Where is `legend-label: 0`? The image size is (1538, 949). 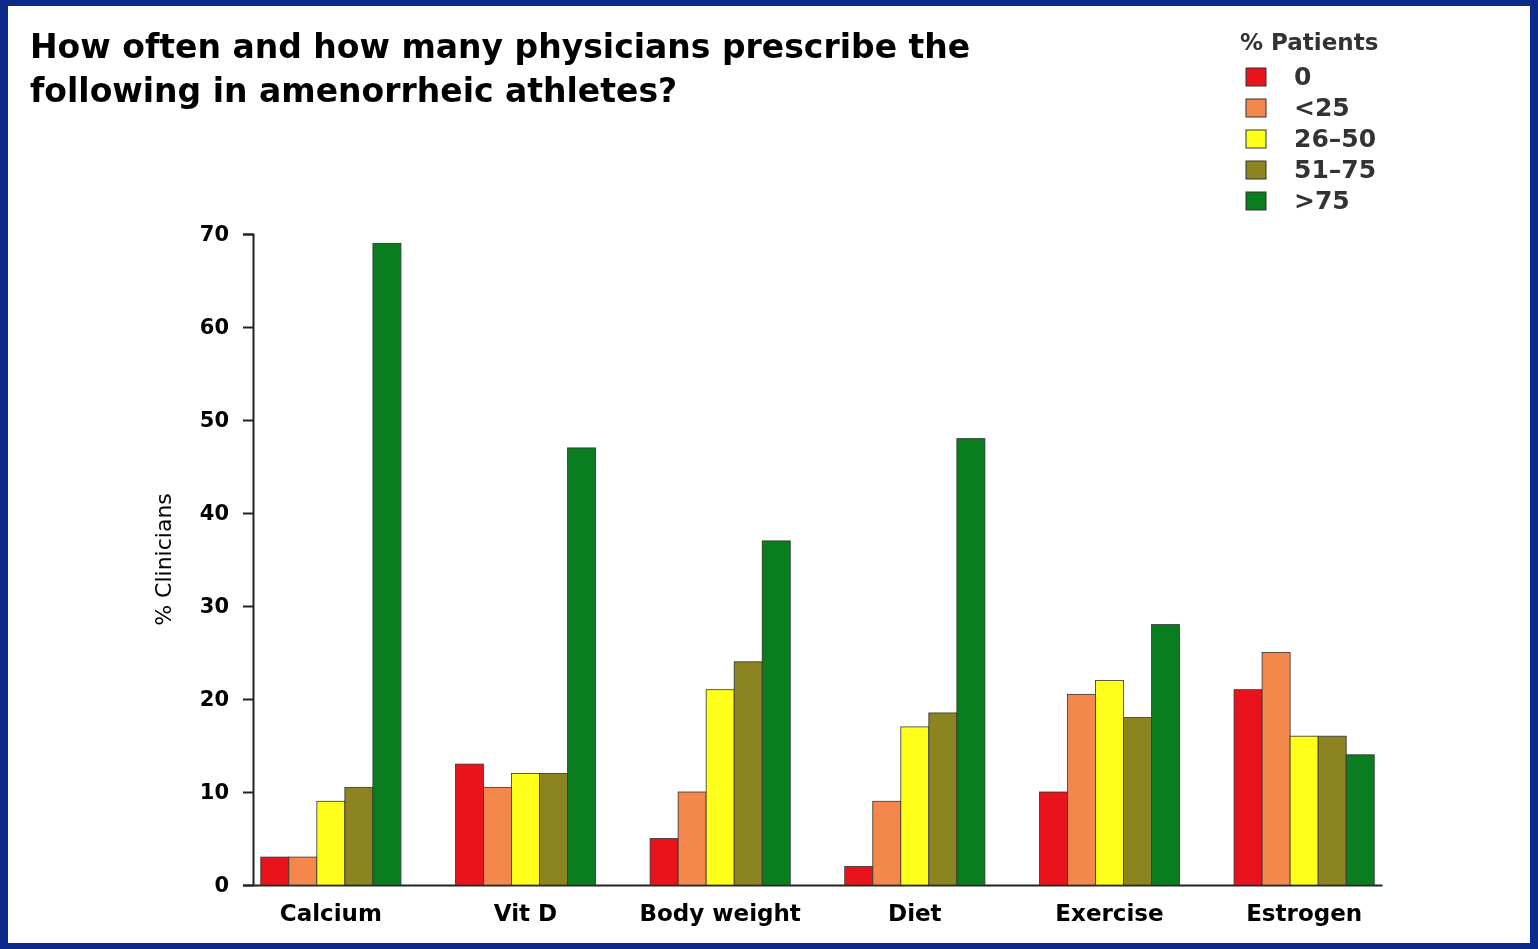
legend-label: 0 is located at coordinates (1303, 76).